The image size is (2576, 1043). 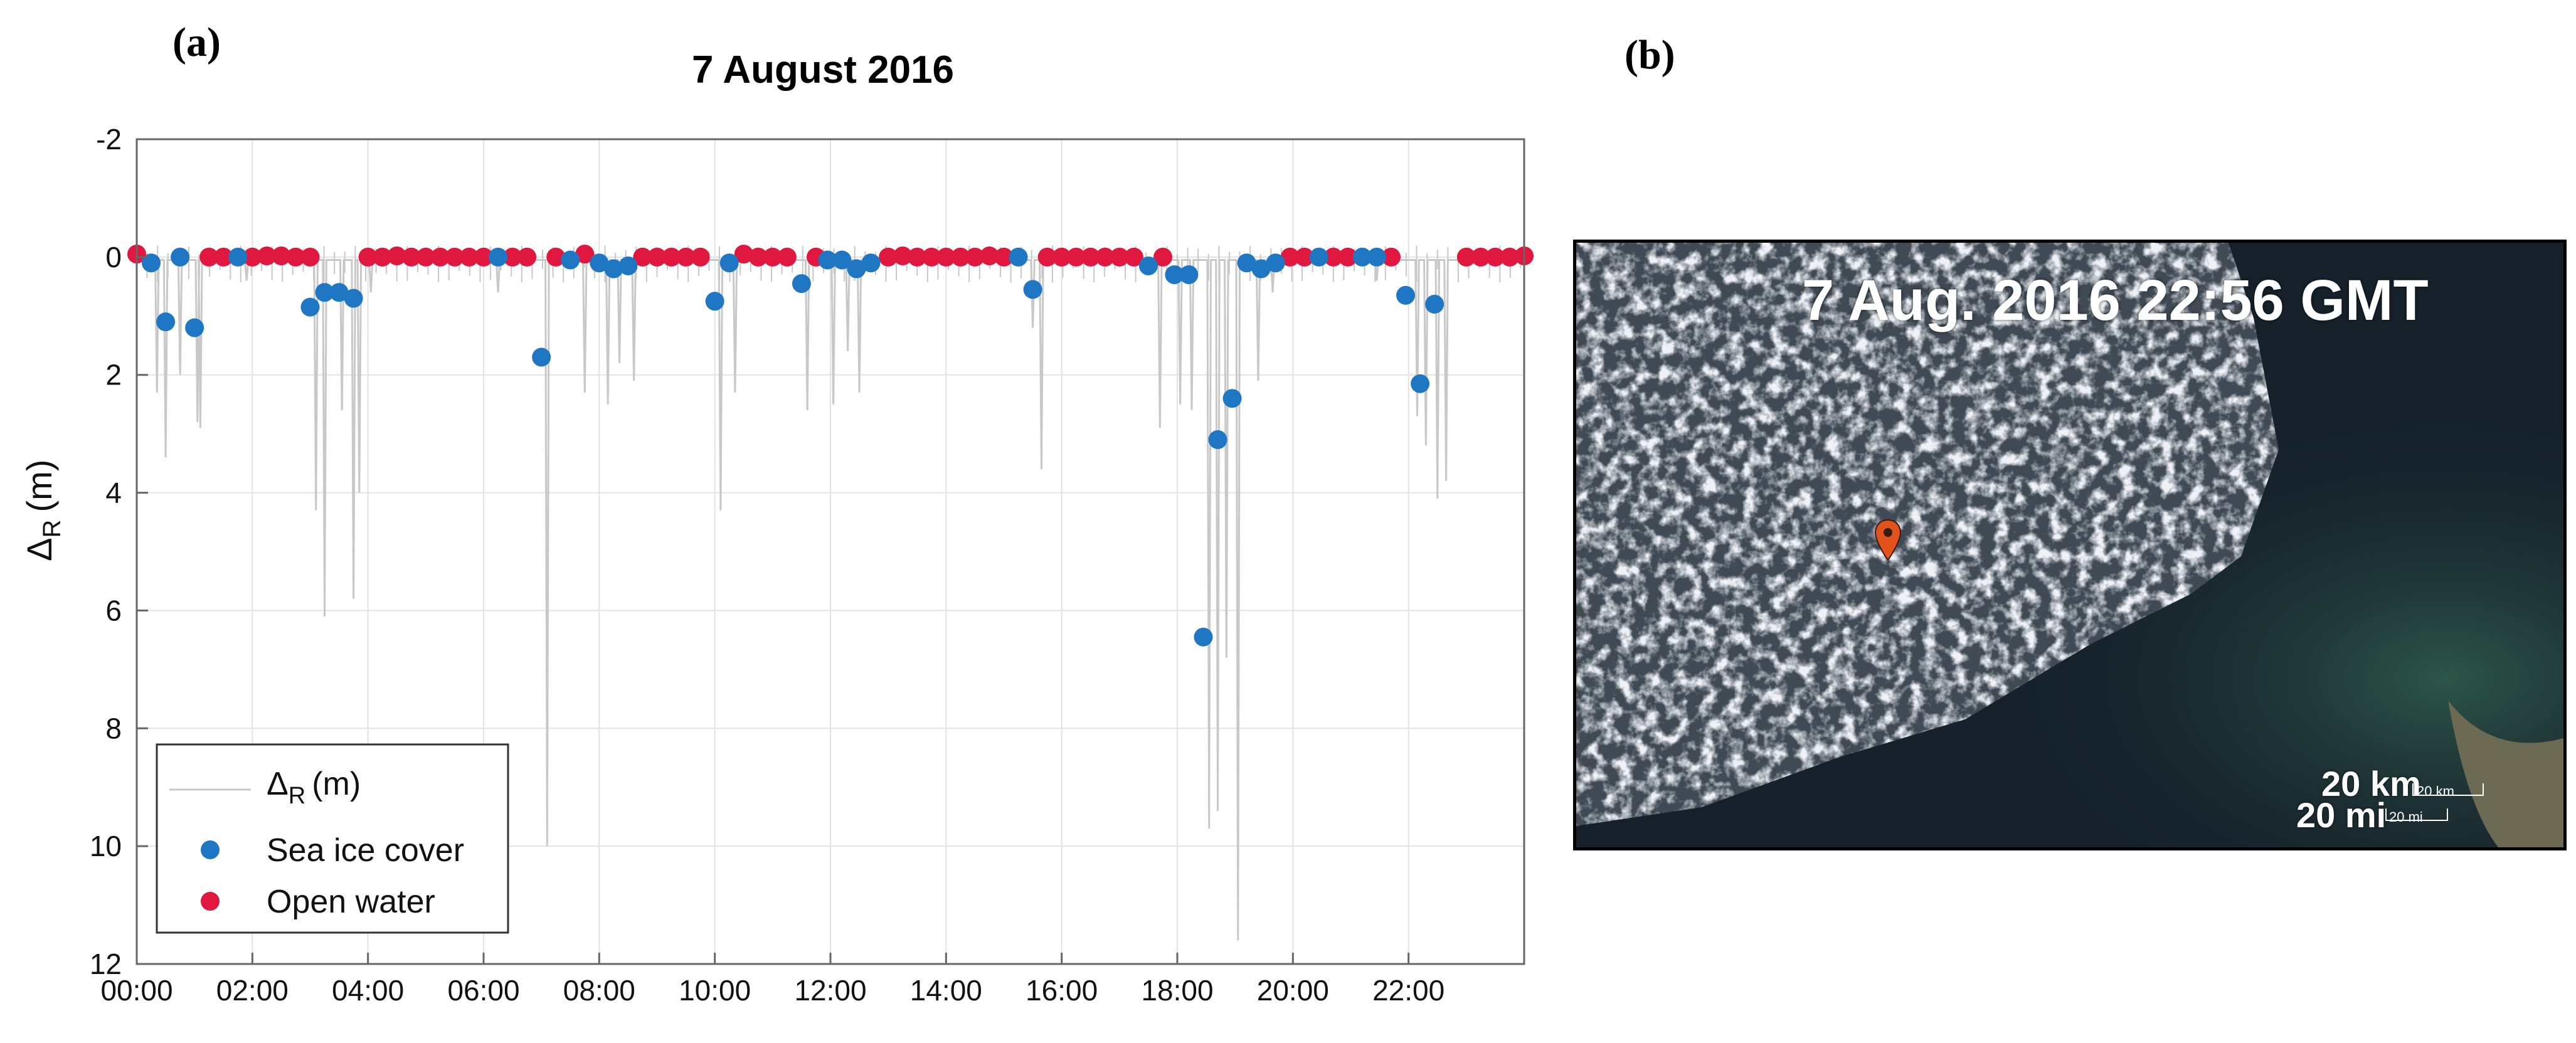 What do you see at coordinates (252, 990) in the screenshot?
I see `x-tick-label: 02:00` at bounding box center [252, 990].